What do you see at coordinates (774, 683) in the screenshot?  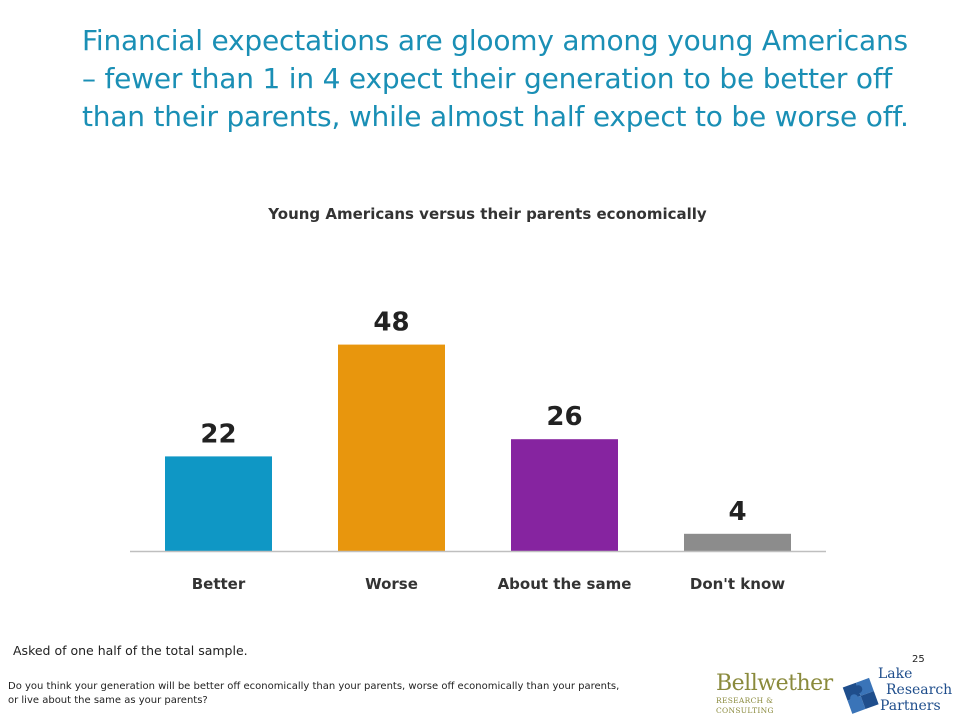 I see `bellwether-logo-name: Bellwether` at bounding box center [774, 683].